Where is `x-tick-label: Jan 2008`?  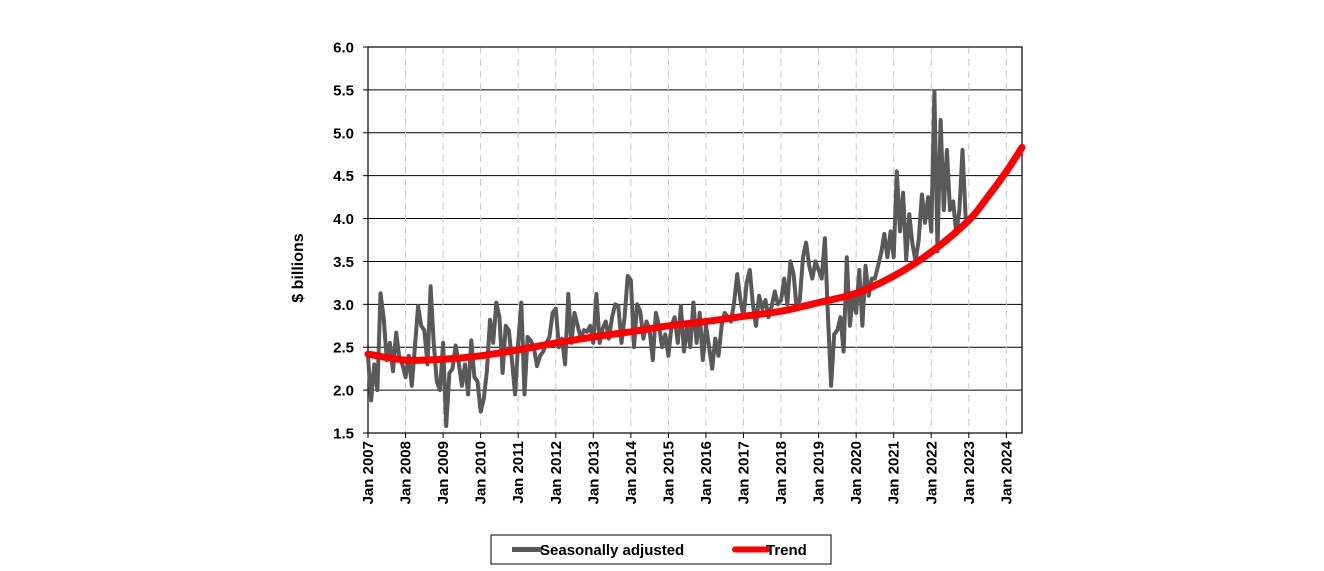
x-tick-label: Jan 2008 is located at coordinates (406, 472).